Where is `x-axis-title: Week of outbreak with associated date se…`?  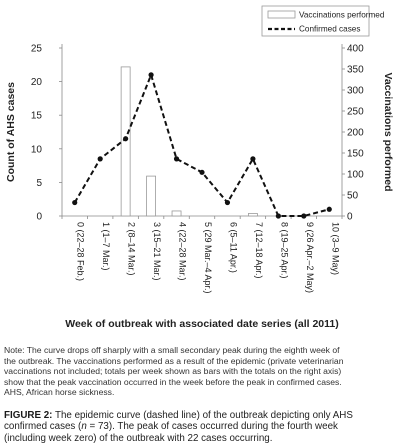
x-axis-title: Week of outbreak with associated date se… is located at coordinates (202, 324).